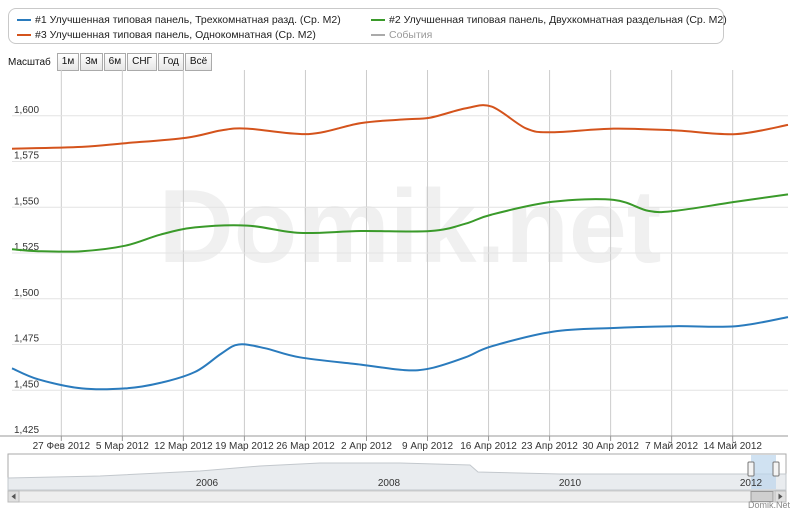 Image resolution: width=800 pixels, height=514 pixels. Describe the element at coordinates (776, 469) in the screenshot. I see `navigator-handle-right` at that location.